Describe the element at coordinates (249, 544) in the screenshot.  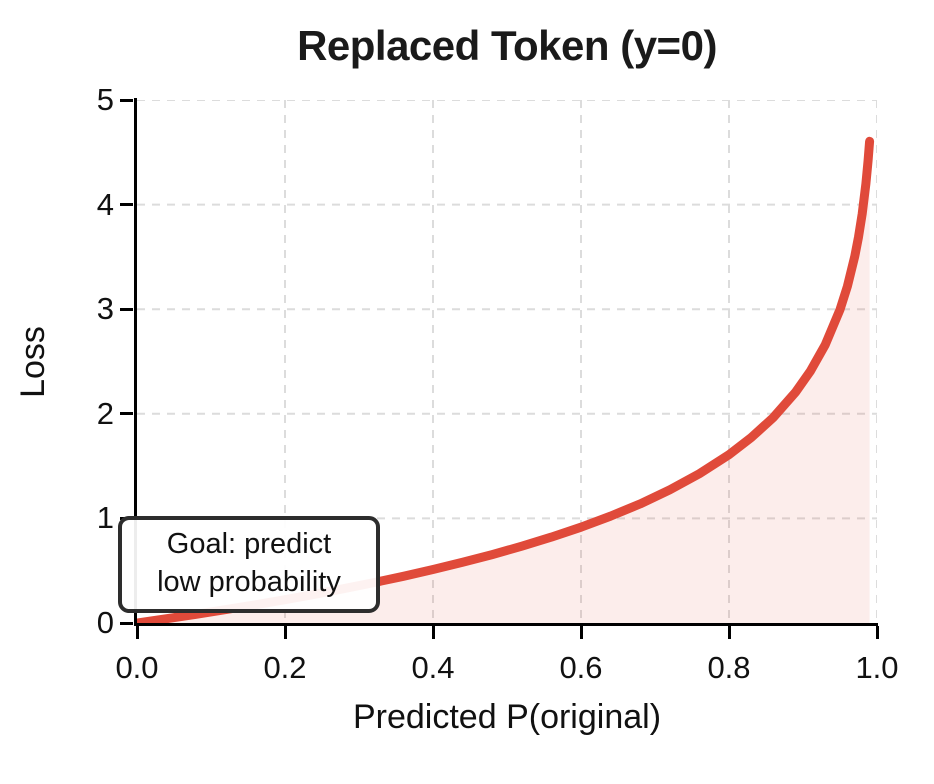
I see `annotation-text-line: Goal: predict` at that location.